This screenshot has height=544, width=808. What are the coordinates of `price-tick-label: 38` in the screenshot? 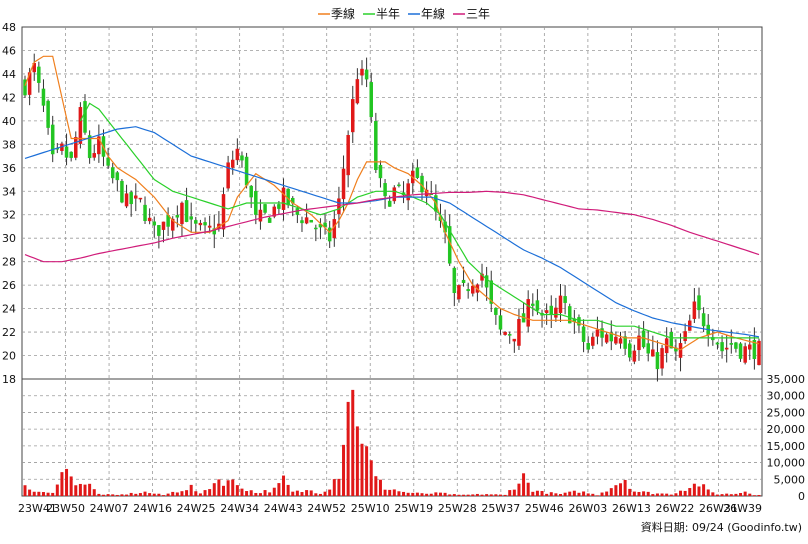 It's located at (9, 144).